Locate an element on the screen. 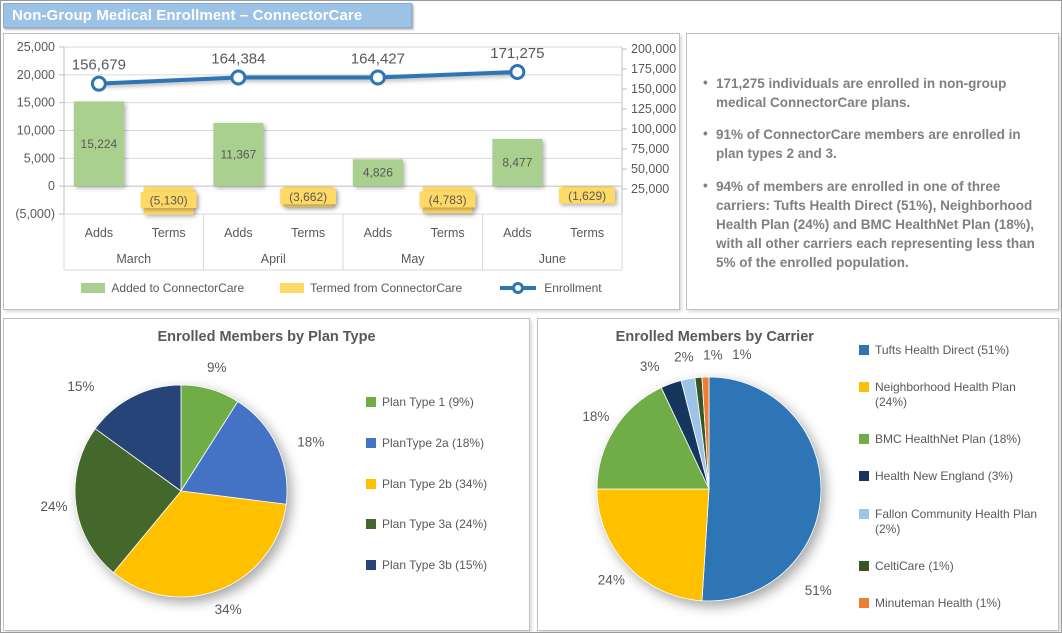 The height and width of the screenshot is (633, 1062). legend-label: Neighborhood Health Plan (24%) is located at coordinates (945, 395).